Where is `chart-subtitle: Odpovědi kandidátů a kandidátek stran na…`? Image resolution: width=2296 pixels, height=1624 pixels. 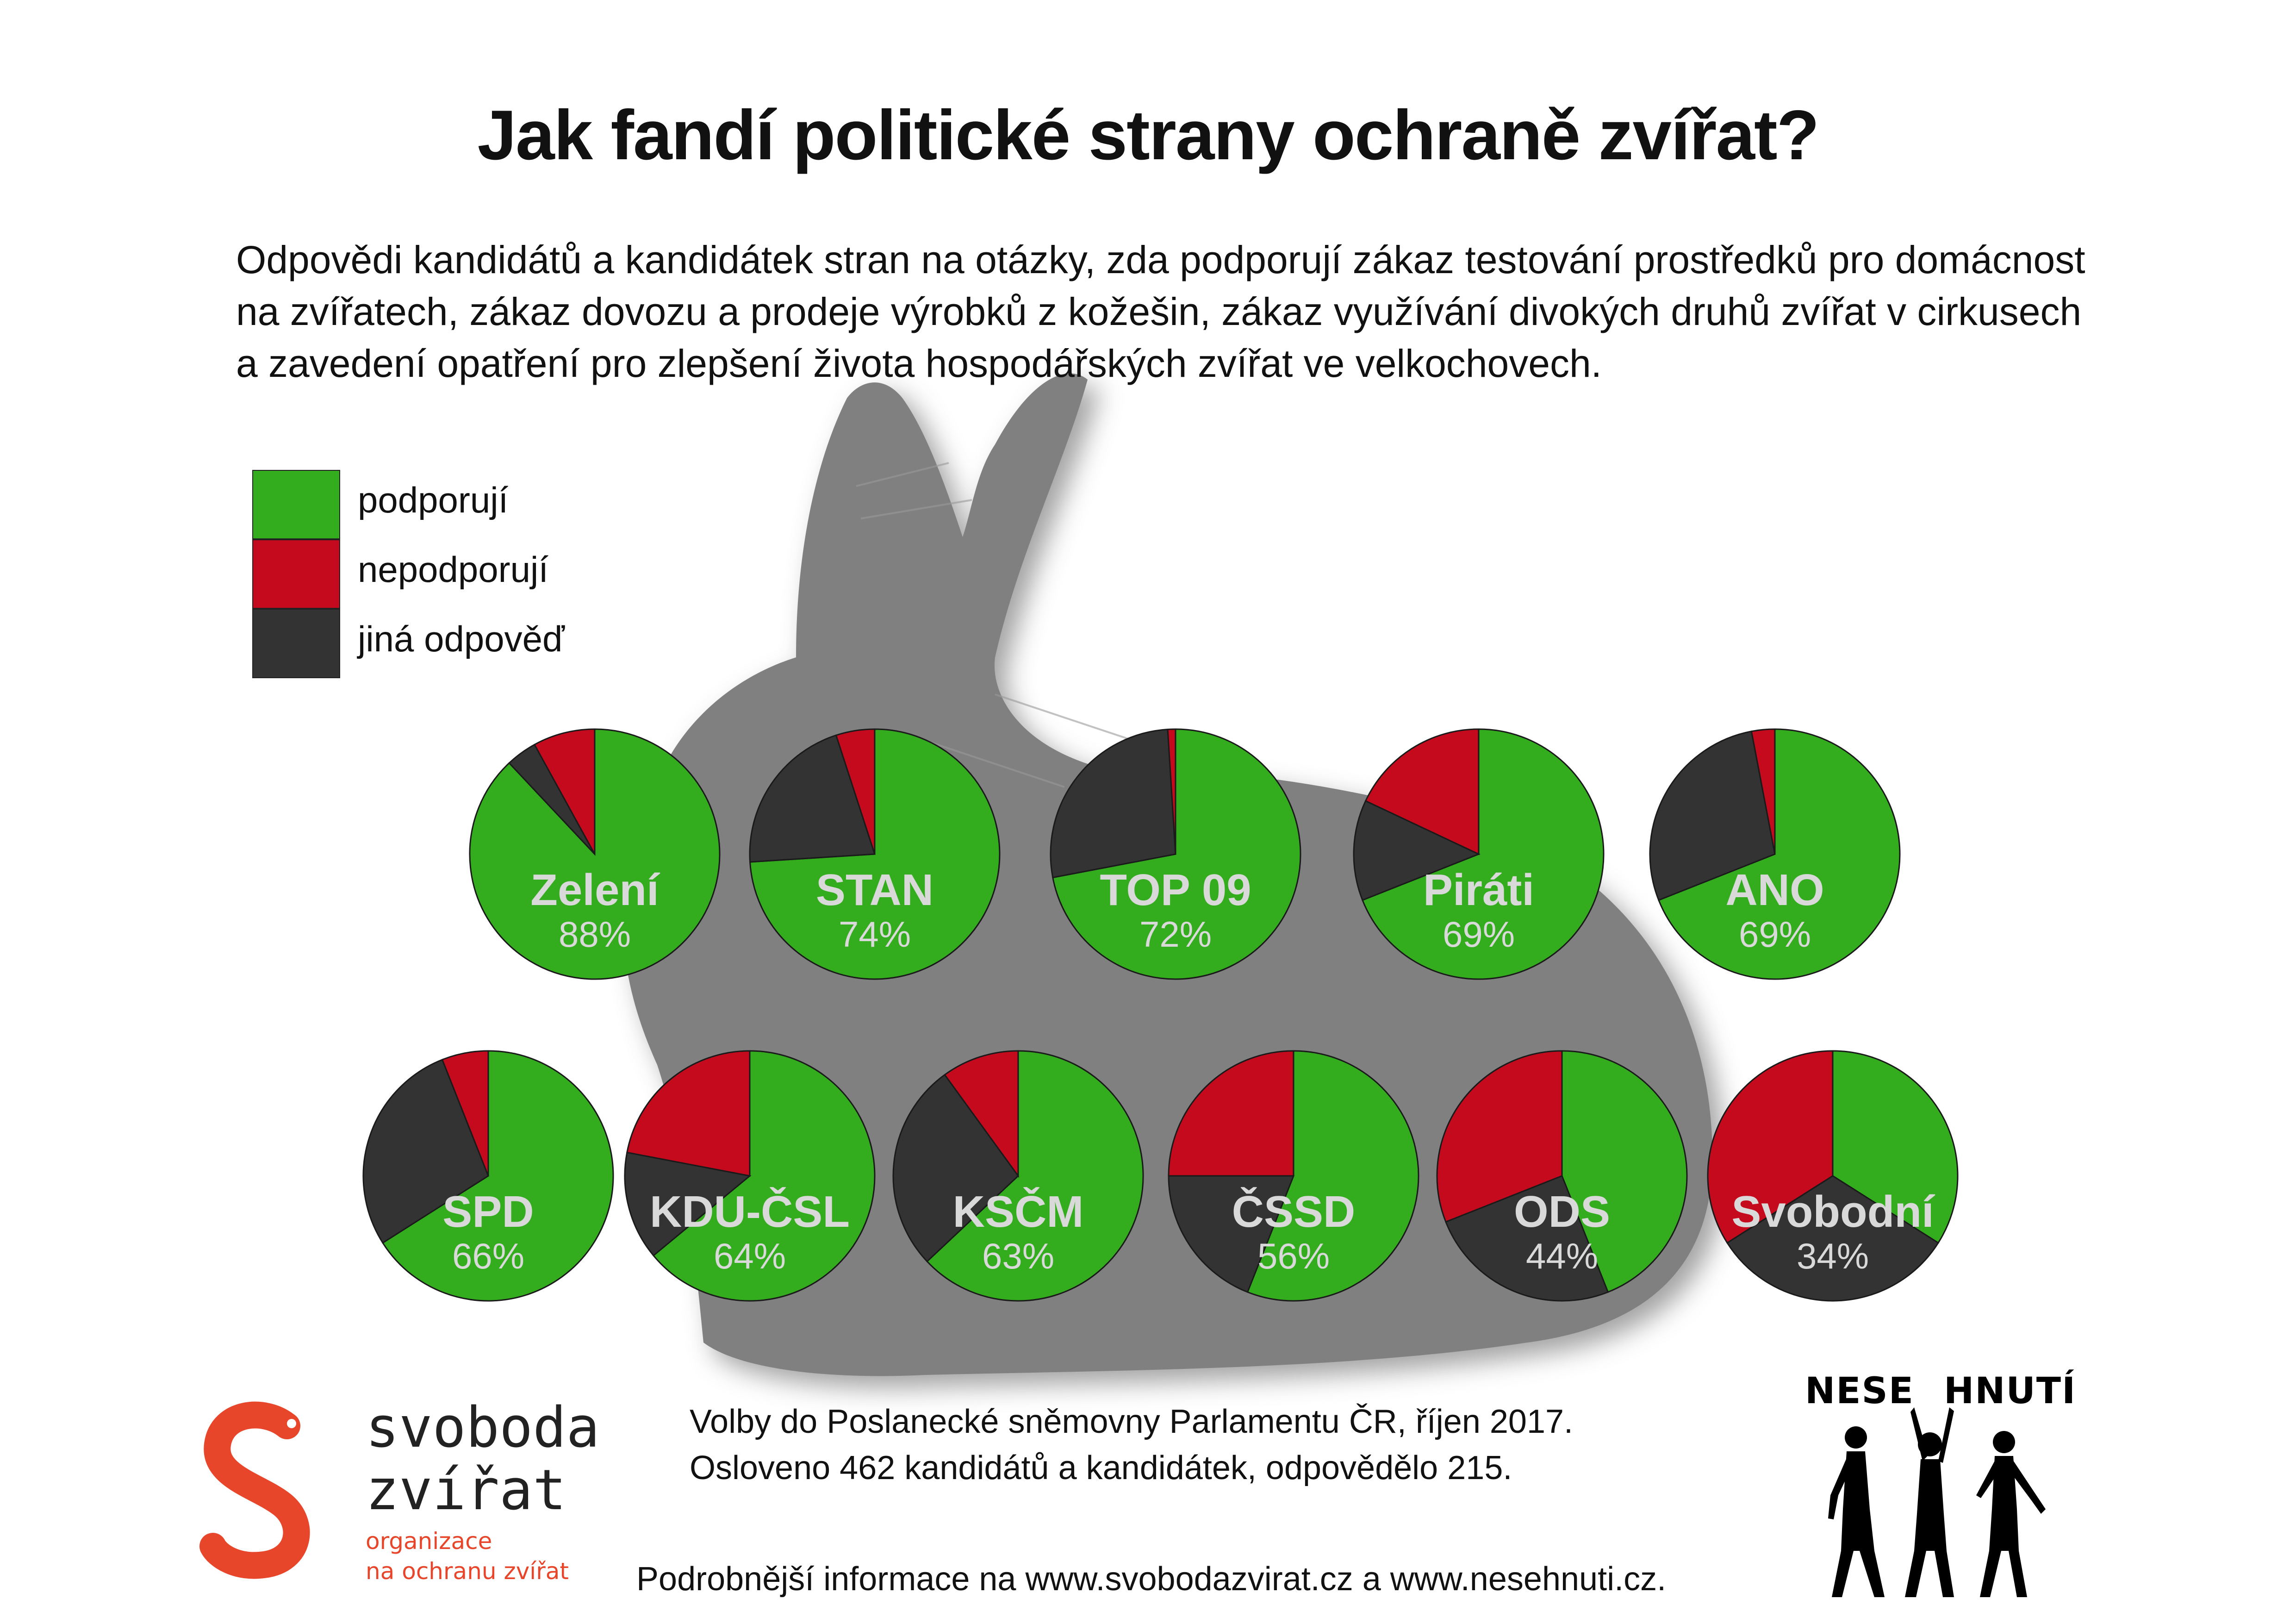 chart-subtitle: Odpovědi kandidátů a kandidátek stran na… is located at coordinates (1231, 311).